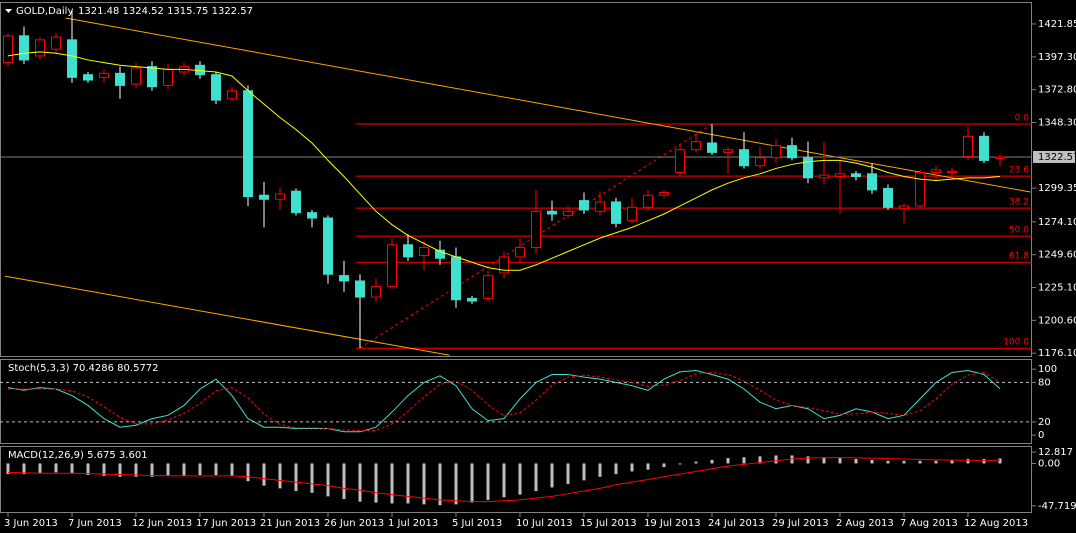 This screenshot has height=533, width=1076. Describe the element at coordinates (1055, 452) in the screenshot. I see `y-tick-label: 12.817` at that location.